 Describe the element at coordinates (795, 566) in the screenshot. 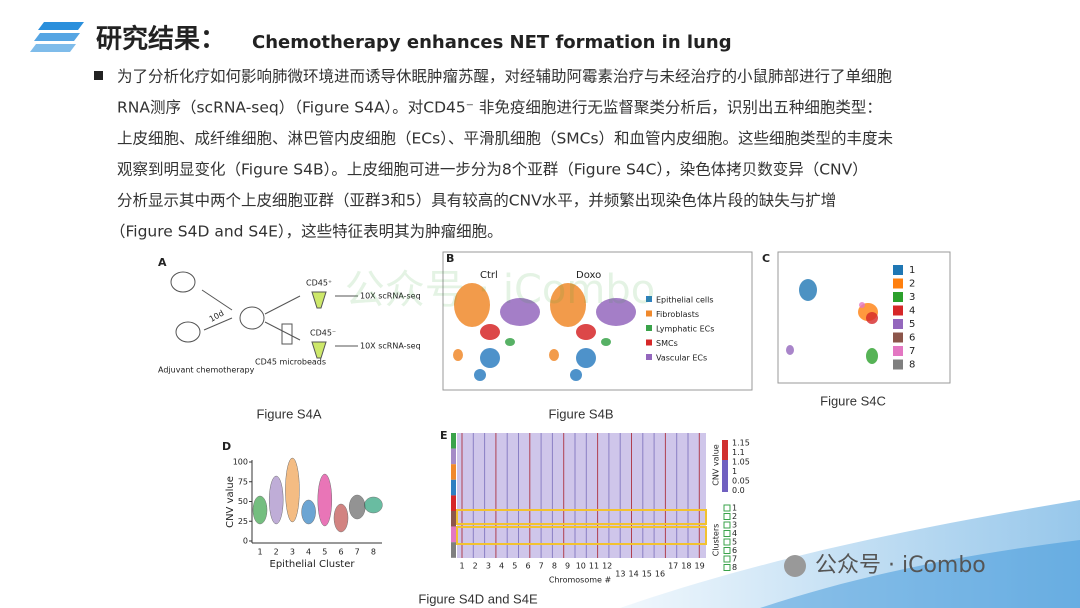

I see `watermark-icon` at that location.